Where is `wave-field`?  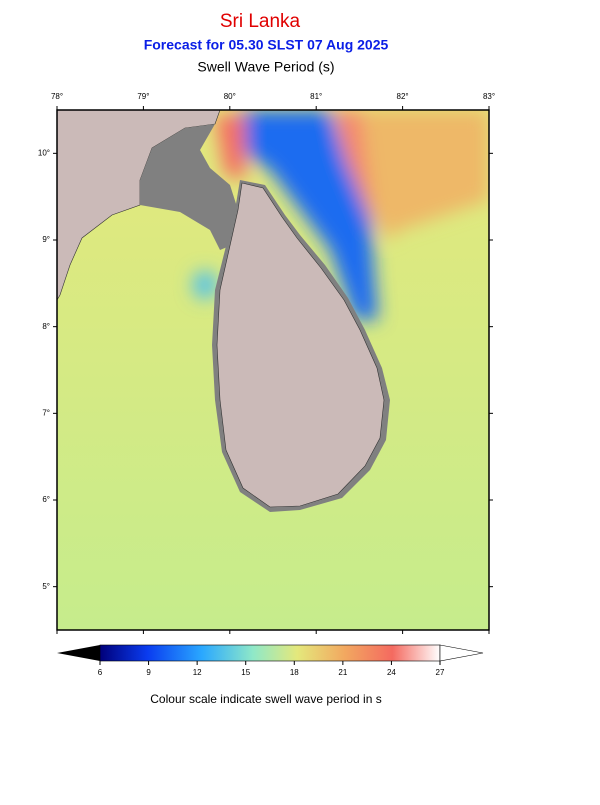 wave-field is located at coordinates (341, 215).